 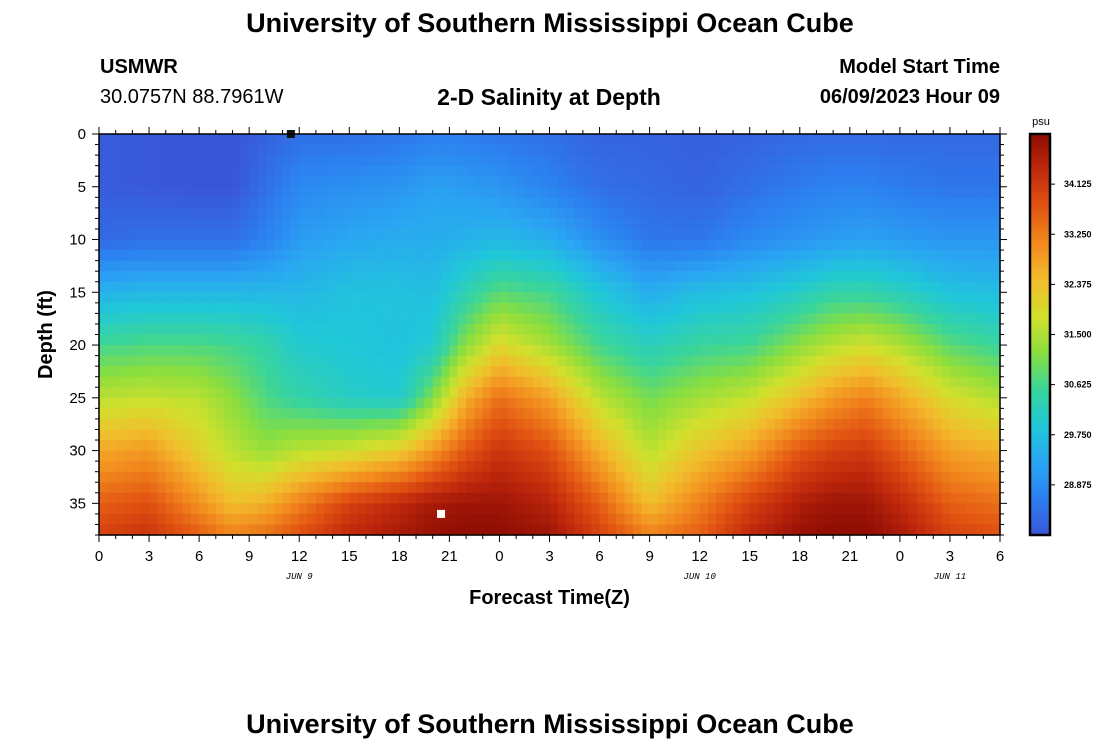 What do you see at coordinates (1040, 227) in the screenshot?
I see `colorbar-segment` at bounding box center [1040, 227].